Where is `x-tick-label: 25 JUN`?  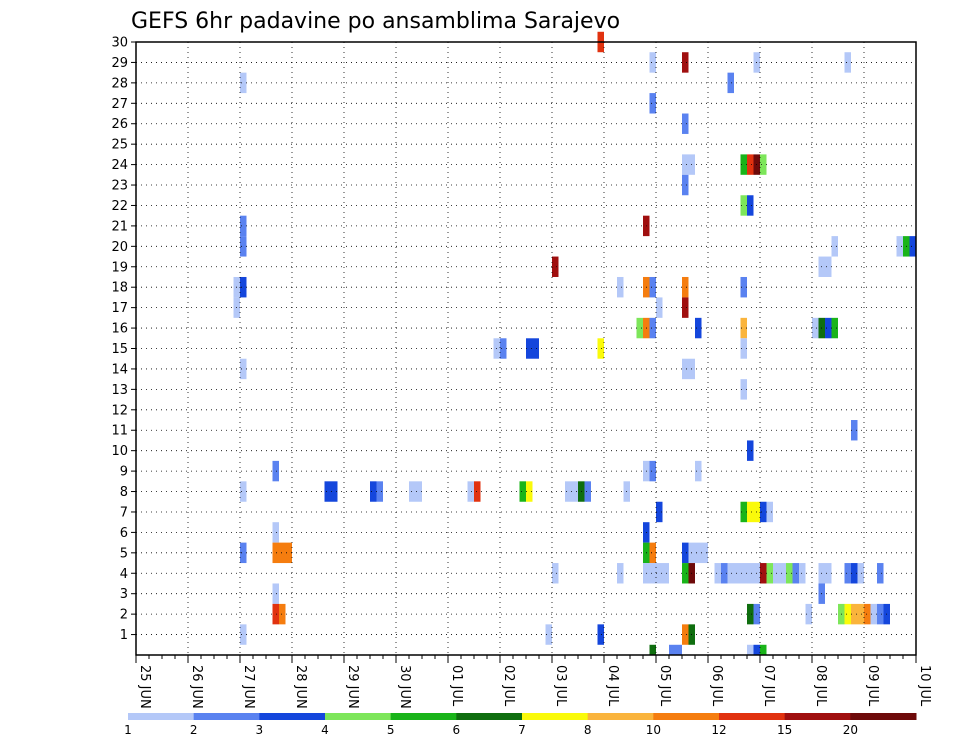 x-tick-label: 25 JUN is located at coordinates (144, 687).